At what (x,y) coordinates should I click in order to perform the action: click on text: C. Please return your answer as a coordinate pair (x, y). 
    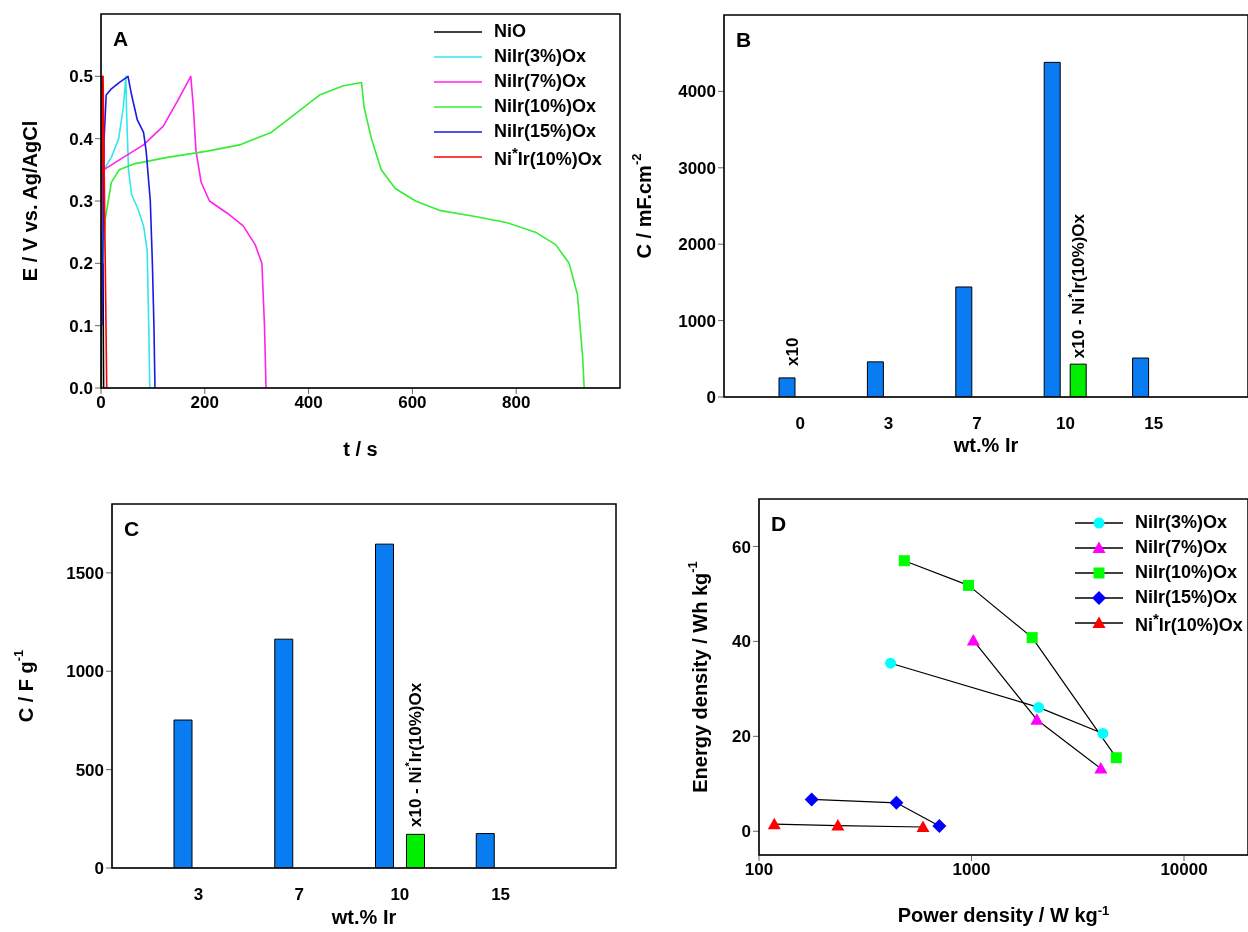
    Looking at the image, I should click on (132, 528).